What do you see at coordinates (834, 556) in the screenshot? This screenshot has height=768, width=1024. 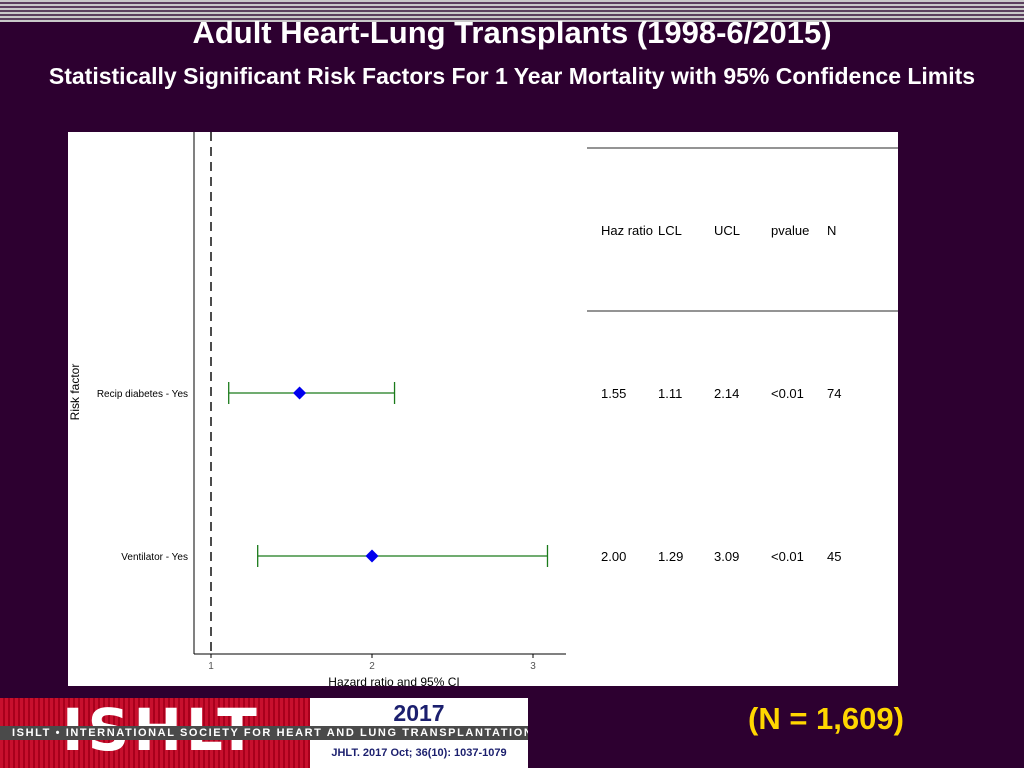 I see `table-value-n: 45` at bounding box center [834, 556].